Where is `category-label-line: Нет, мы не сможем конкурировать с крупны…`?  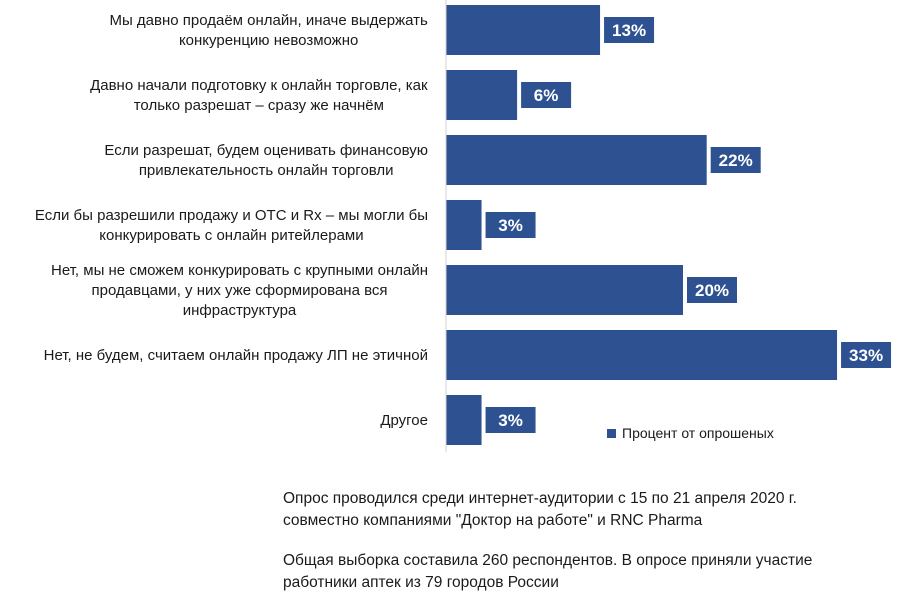
category-label-line: Нет, мы не сможем конкурировать с крупны… is located at coordinates (239, 270).